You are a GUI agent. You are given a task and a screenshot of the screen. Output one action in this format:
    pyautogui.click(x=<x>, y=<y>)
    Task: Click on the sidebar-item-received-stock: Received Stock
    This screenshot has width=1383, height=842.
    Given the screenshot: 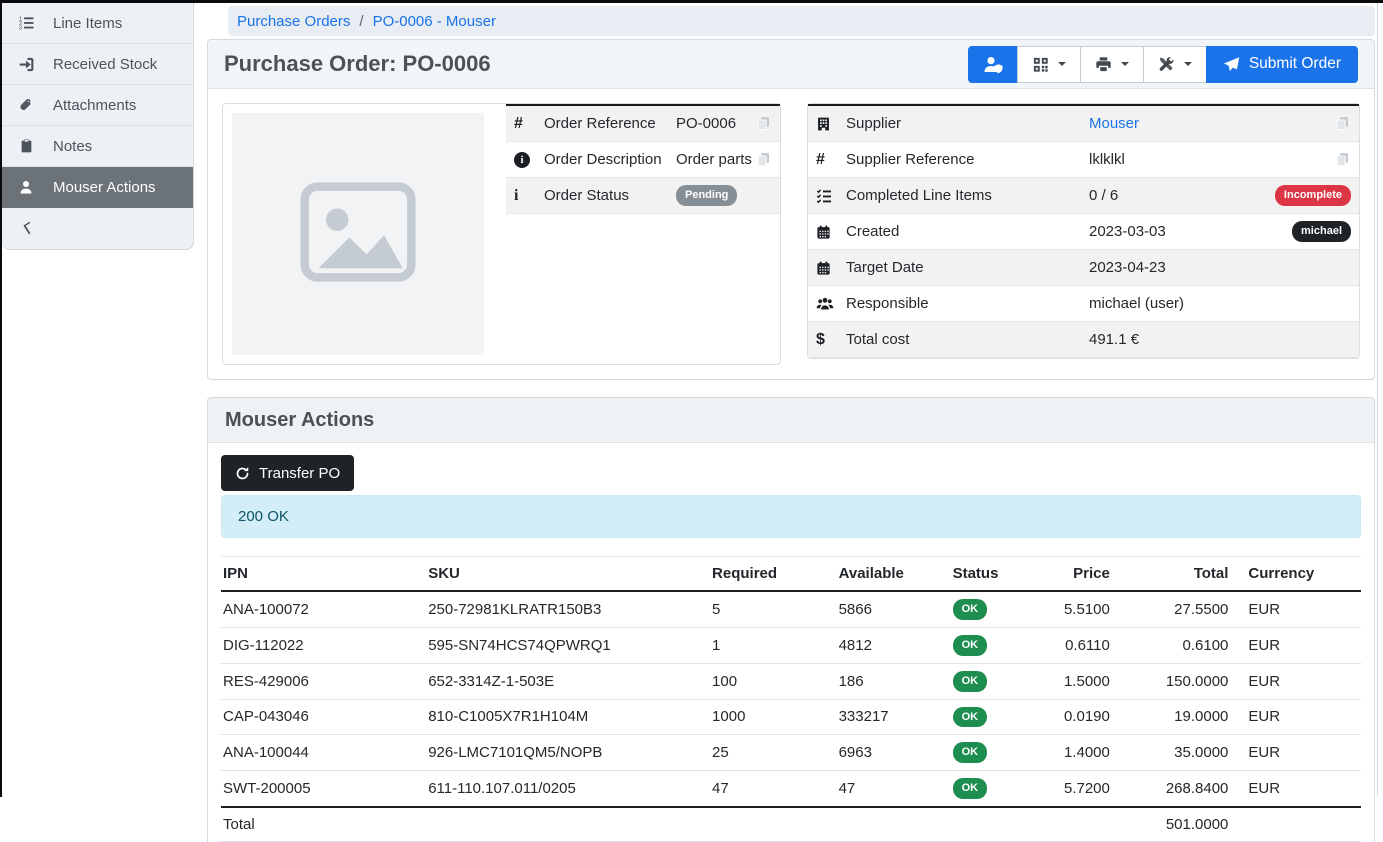 What is the action you would take?
    pyautogui.click(x=97, y=64)
    